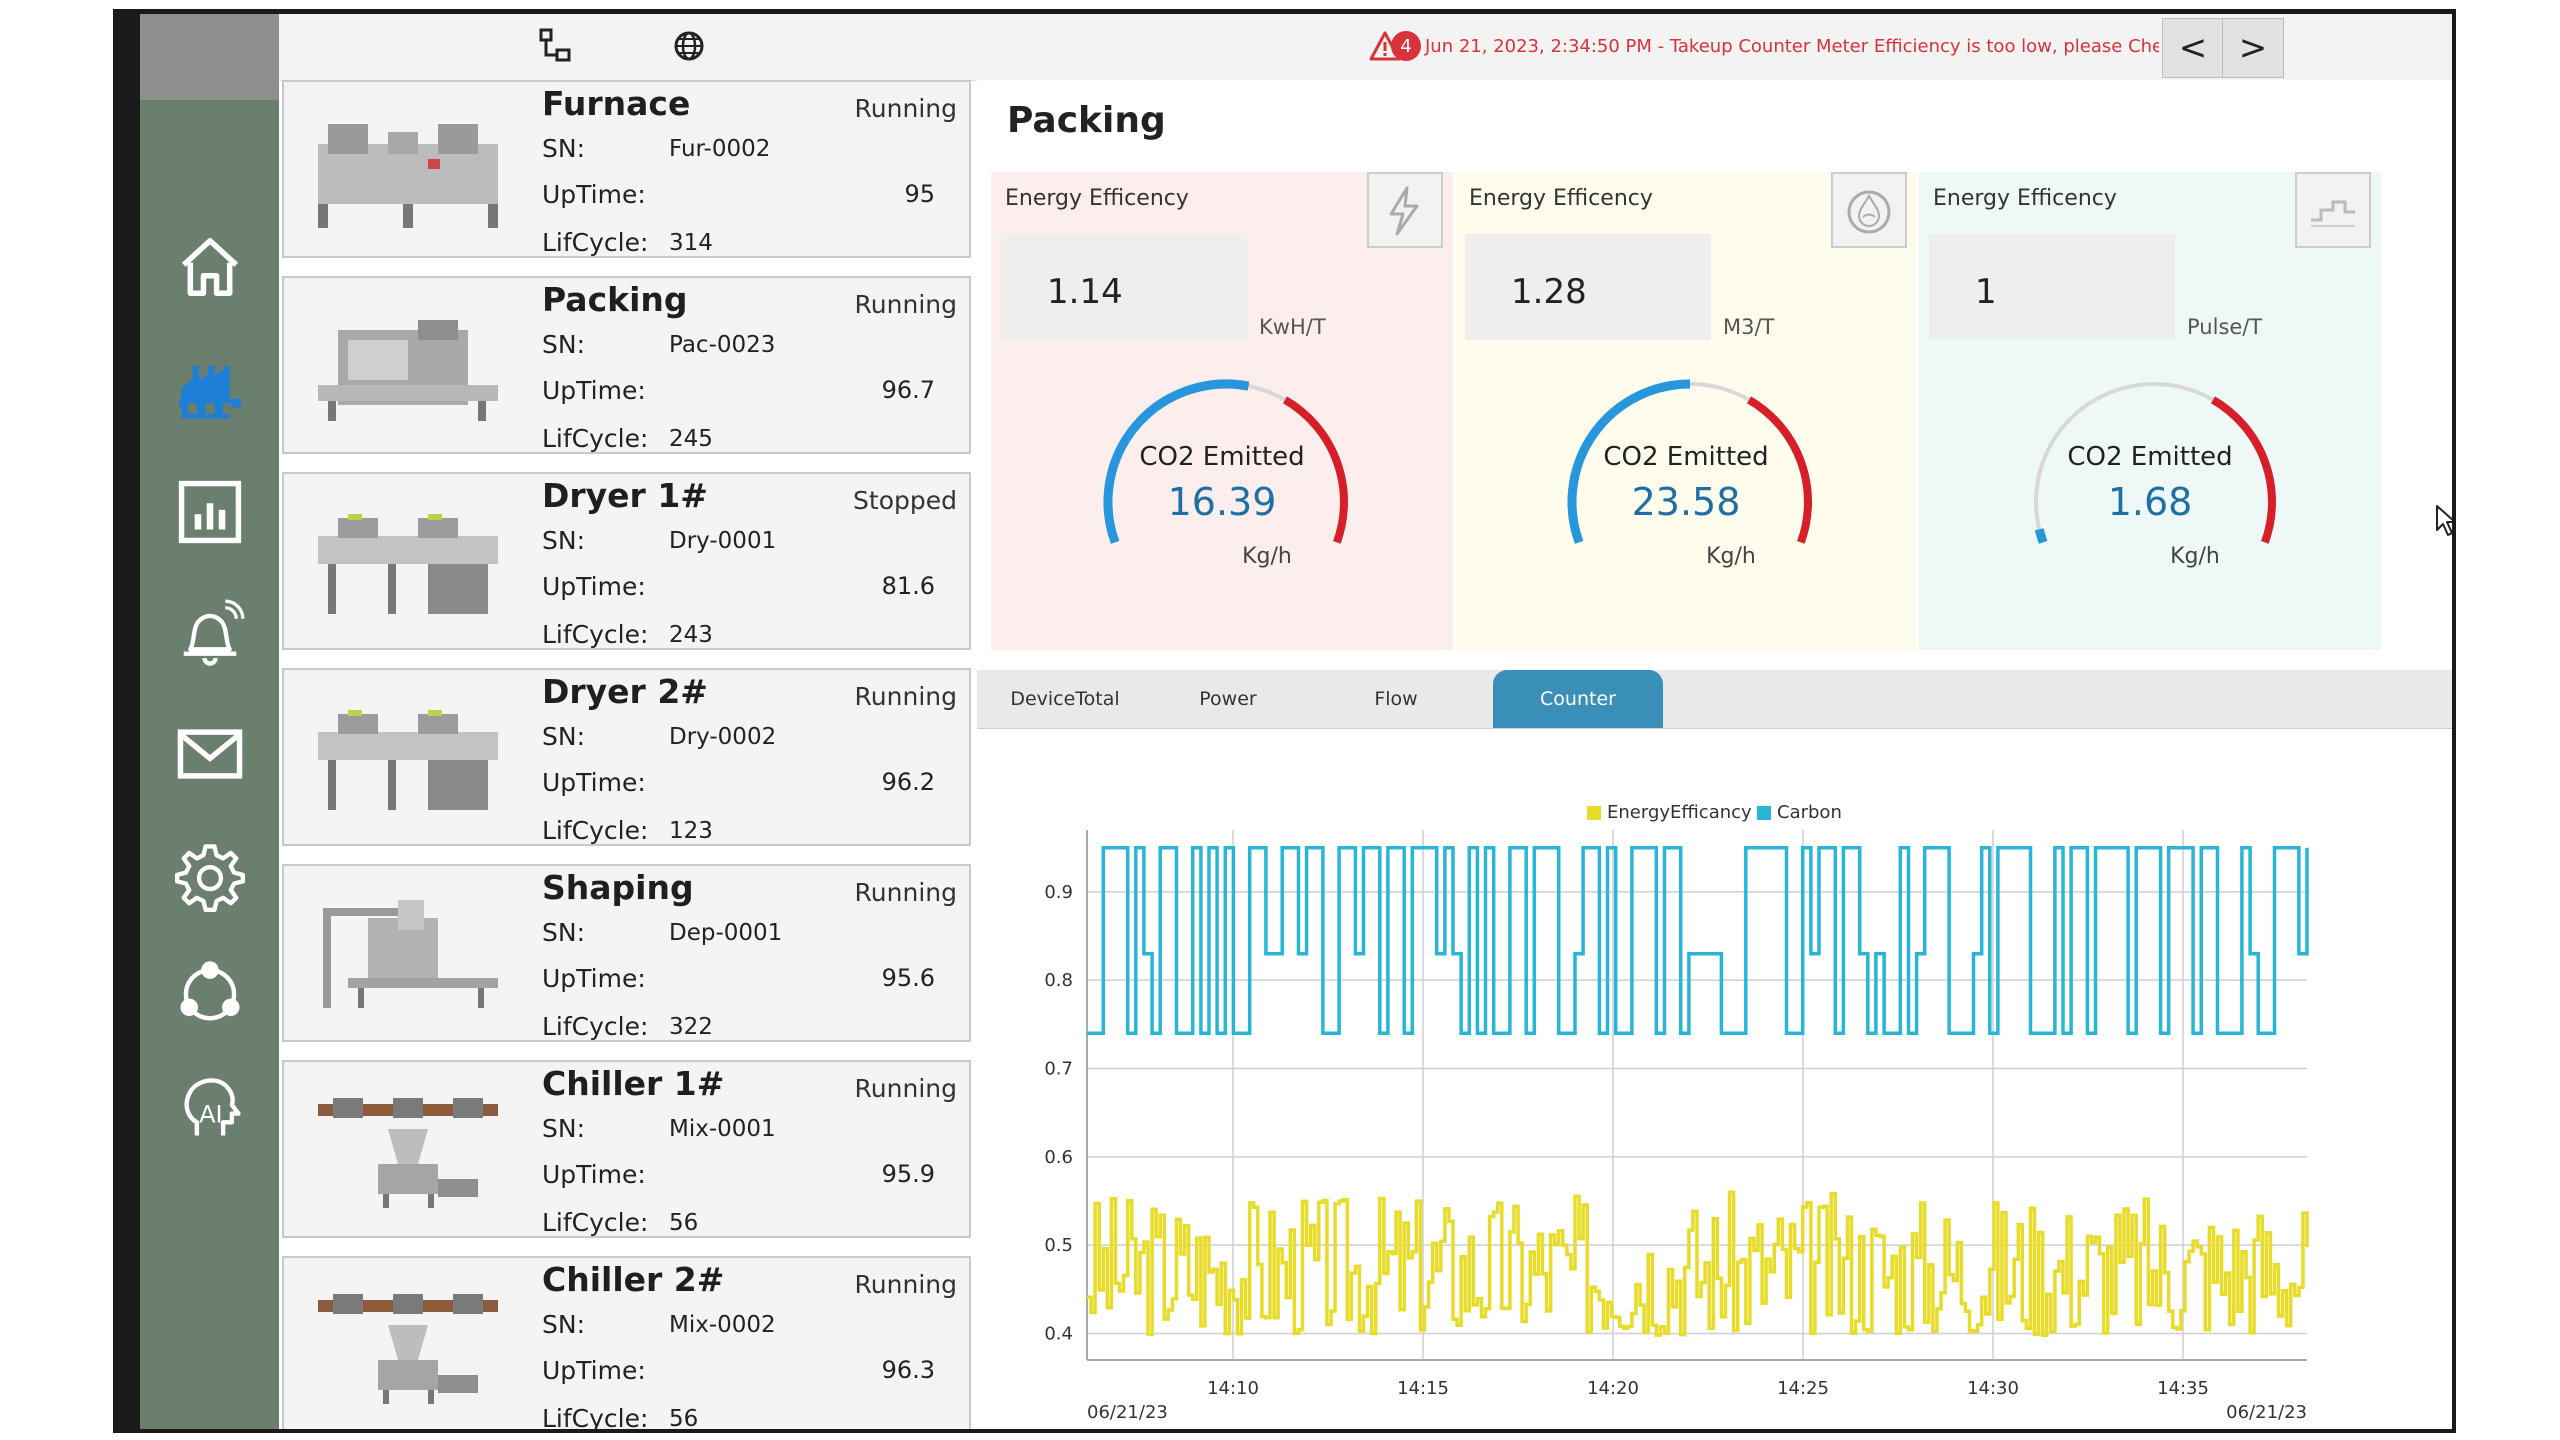  I want to click on lightning-icon, so click(1404, 211).